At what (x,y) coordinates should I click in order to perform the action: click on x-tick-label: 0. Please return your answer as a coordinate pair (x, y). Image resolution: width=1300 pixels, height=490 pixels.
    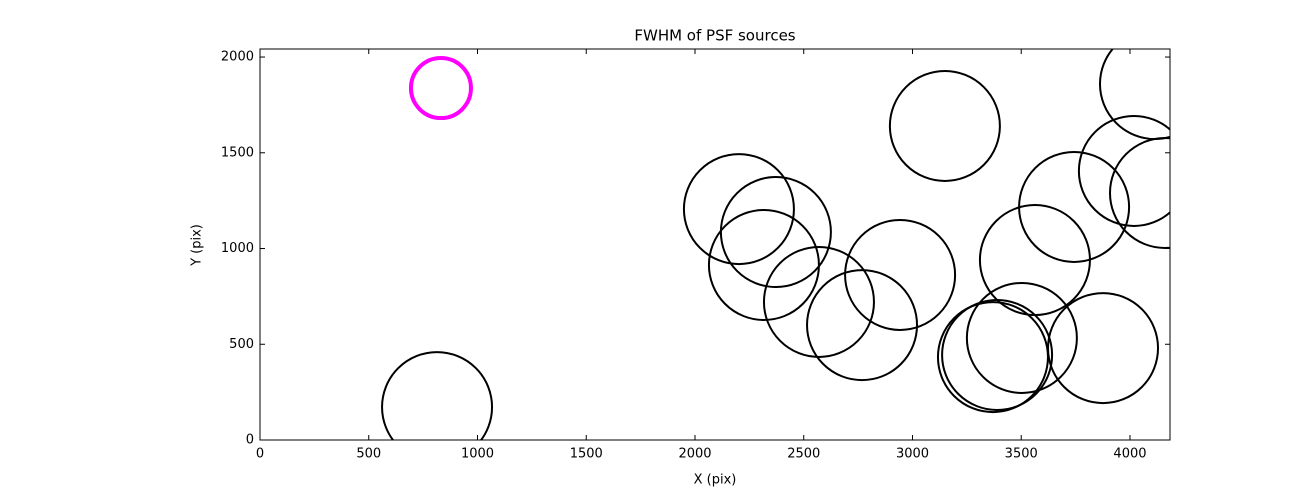
    Looking at the image, I should click on (260, 454).